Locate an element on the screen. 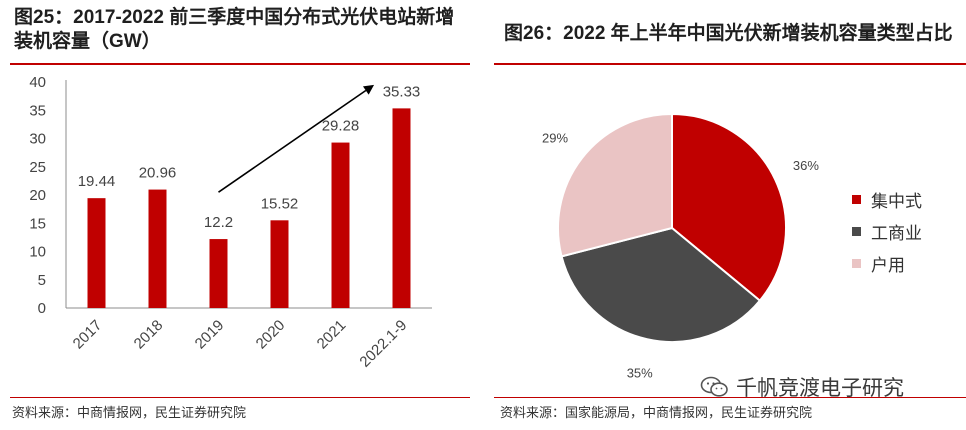 This screenshot has width=966, height=430. right-chart-title: 图26：2022 年上半年中国光伏新增装机容量类型占比 is located at coordinates (728, 33).